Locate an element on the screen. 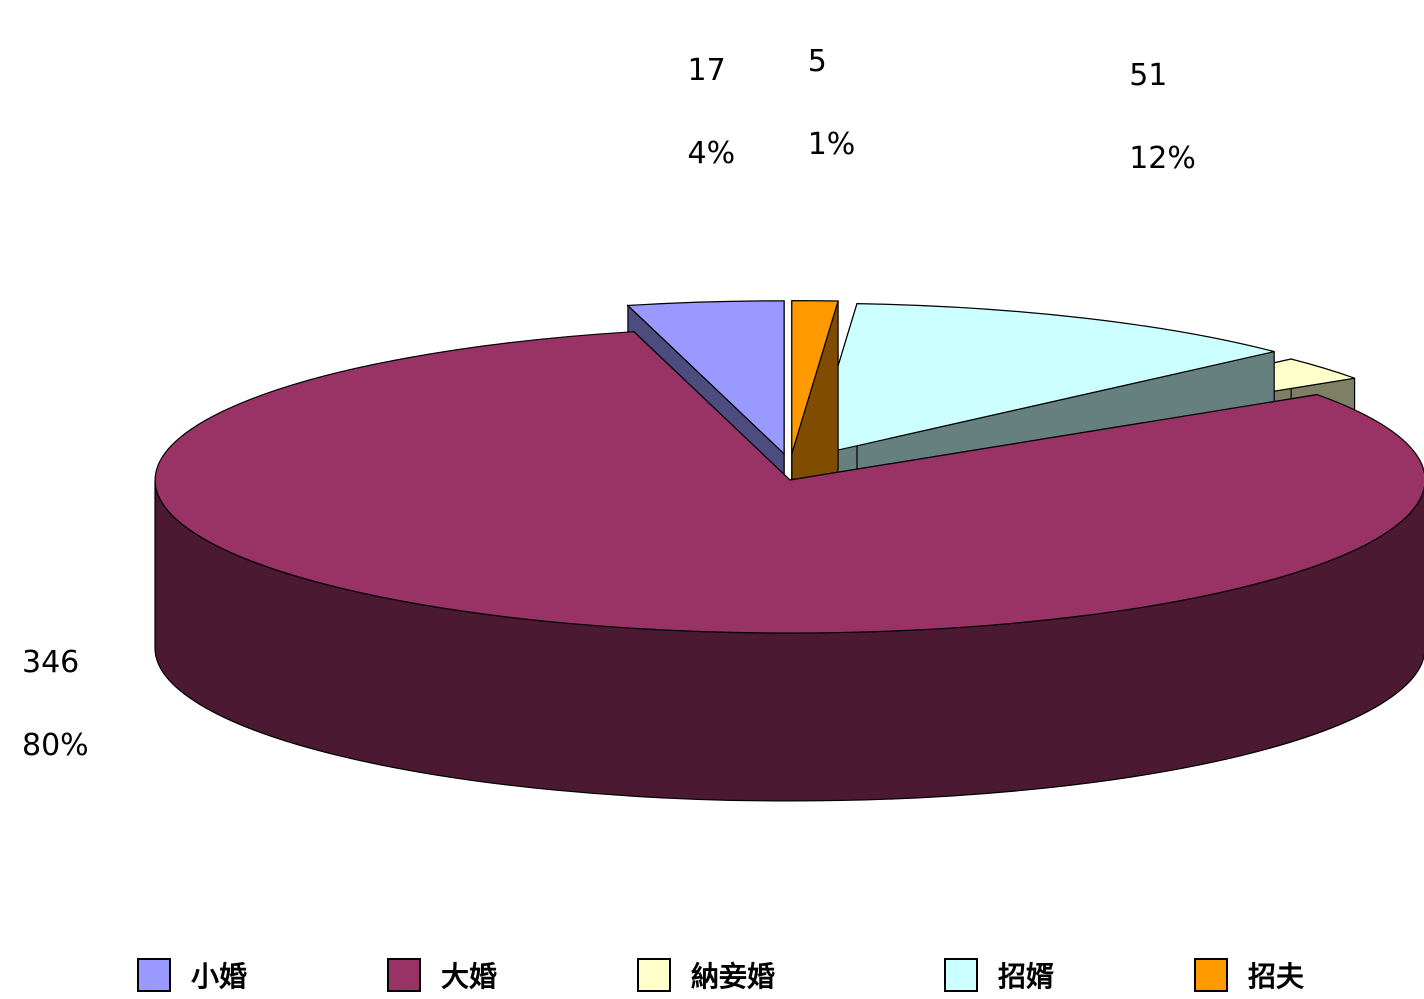 Image resolution: width=1424 pixels, height=999 pixels. legend-item-3: 招婿 is located at coordinates (999, 975).